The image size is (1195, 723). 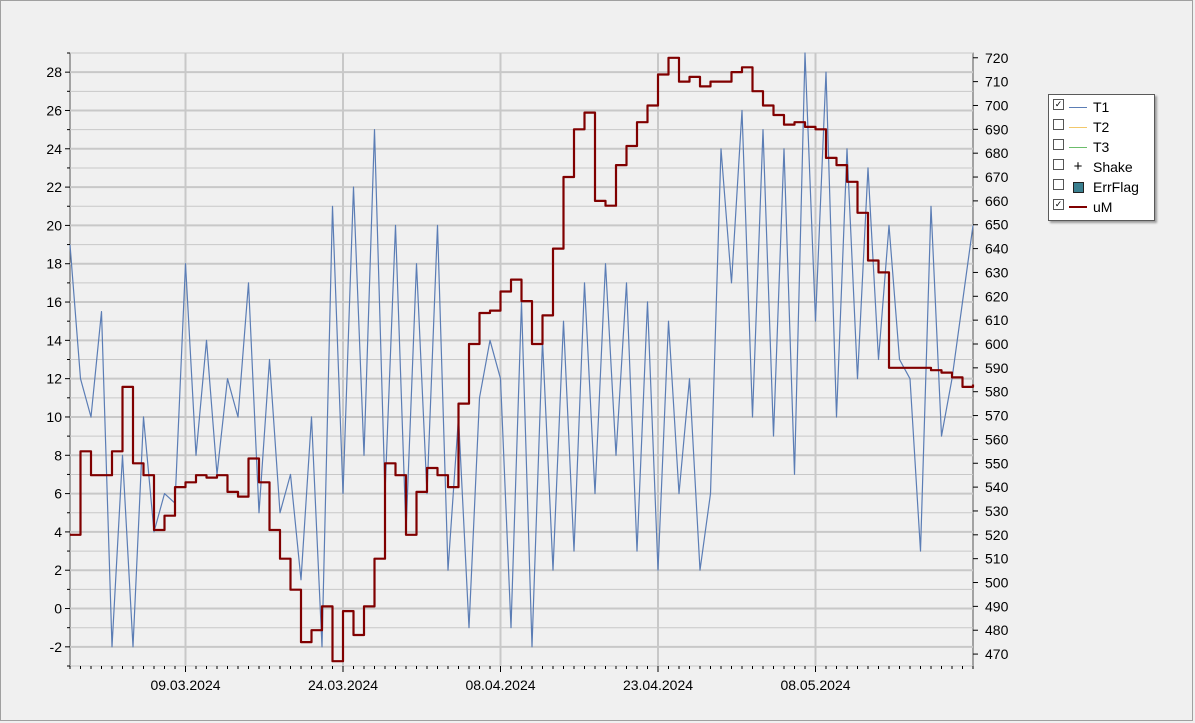 I want to click on legend-item-t2: T2, so click(x=1103, y=127).